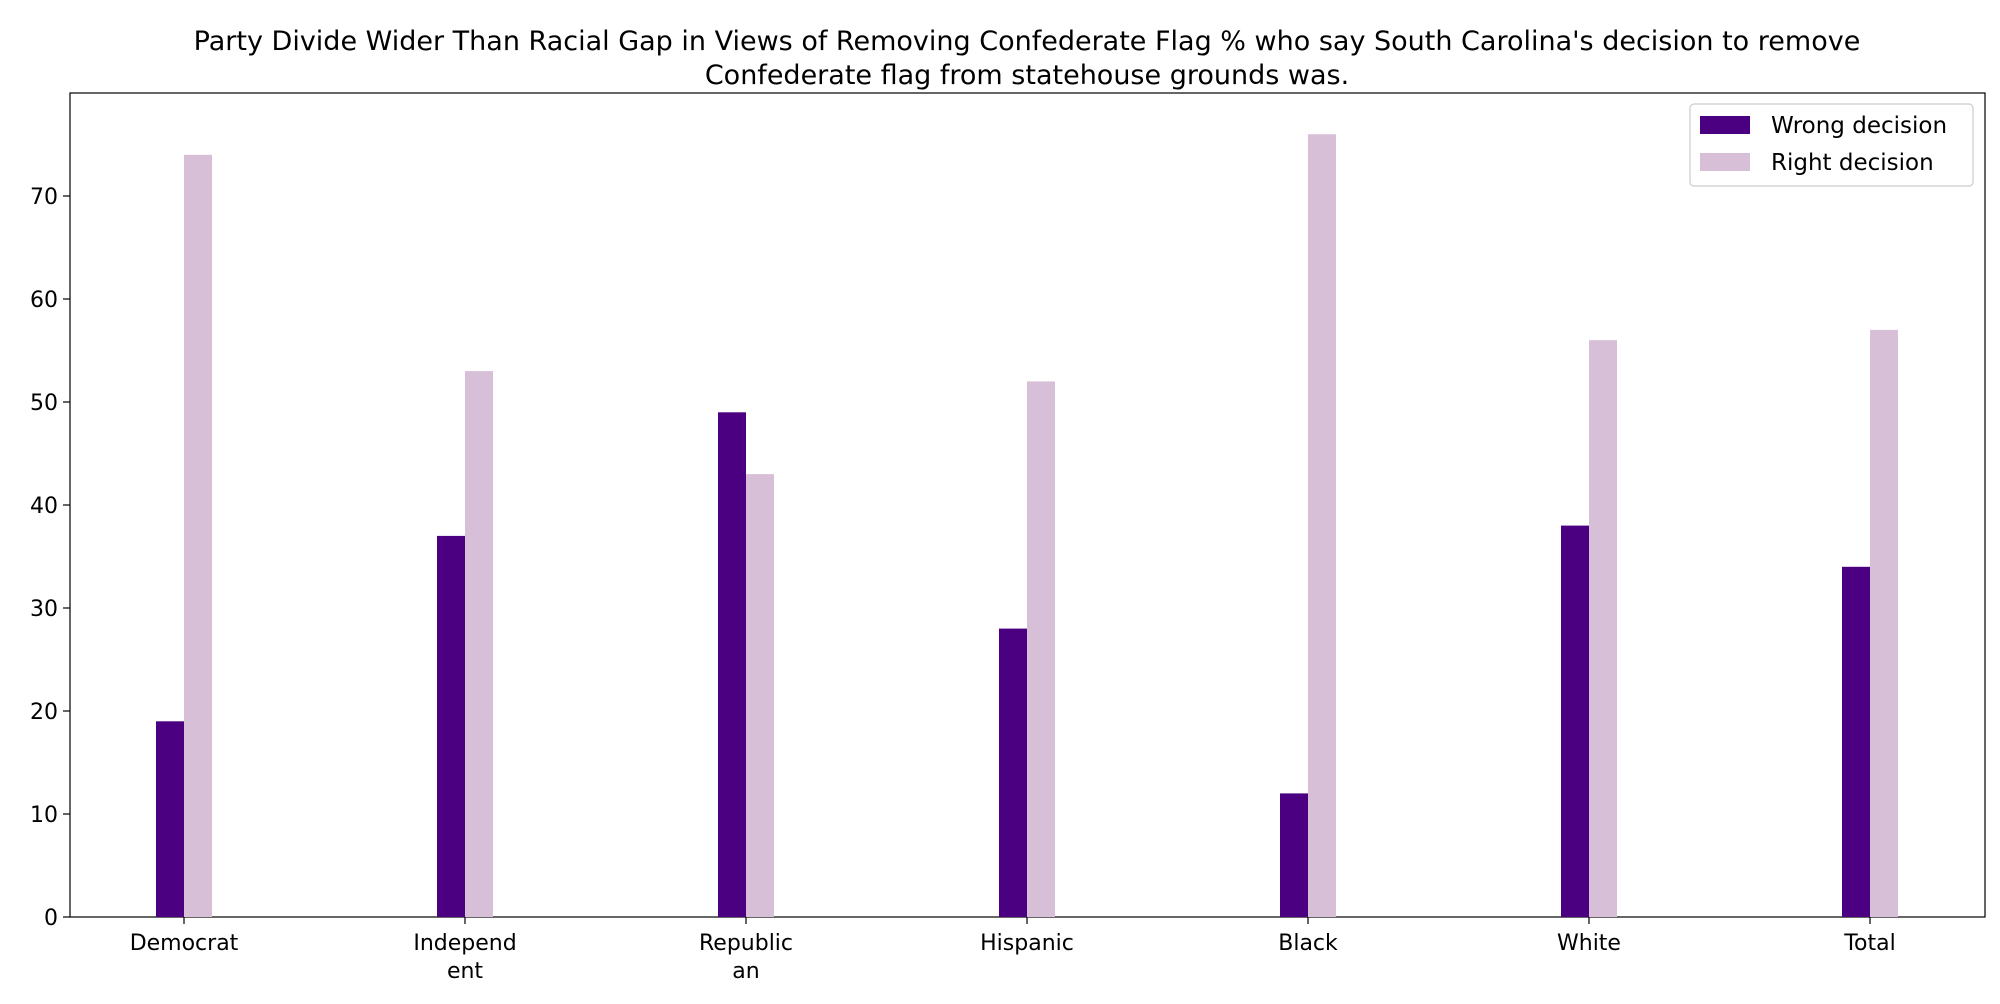  What do you see at coordinates (184, 943) in the screenshot?
I see `x-tick-label: Democrat` at bounding box center [184, 943].